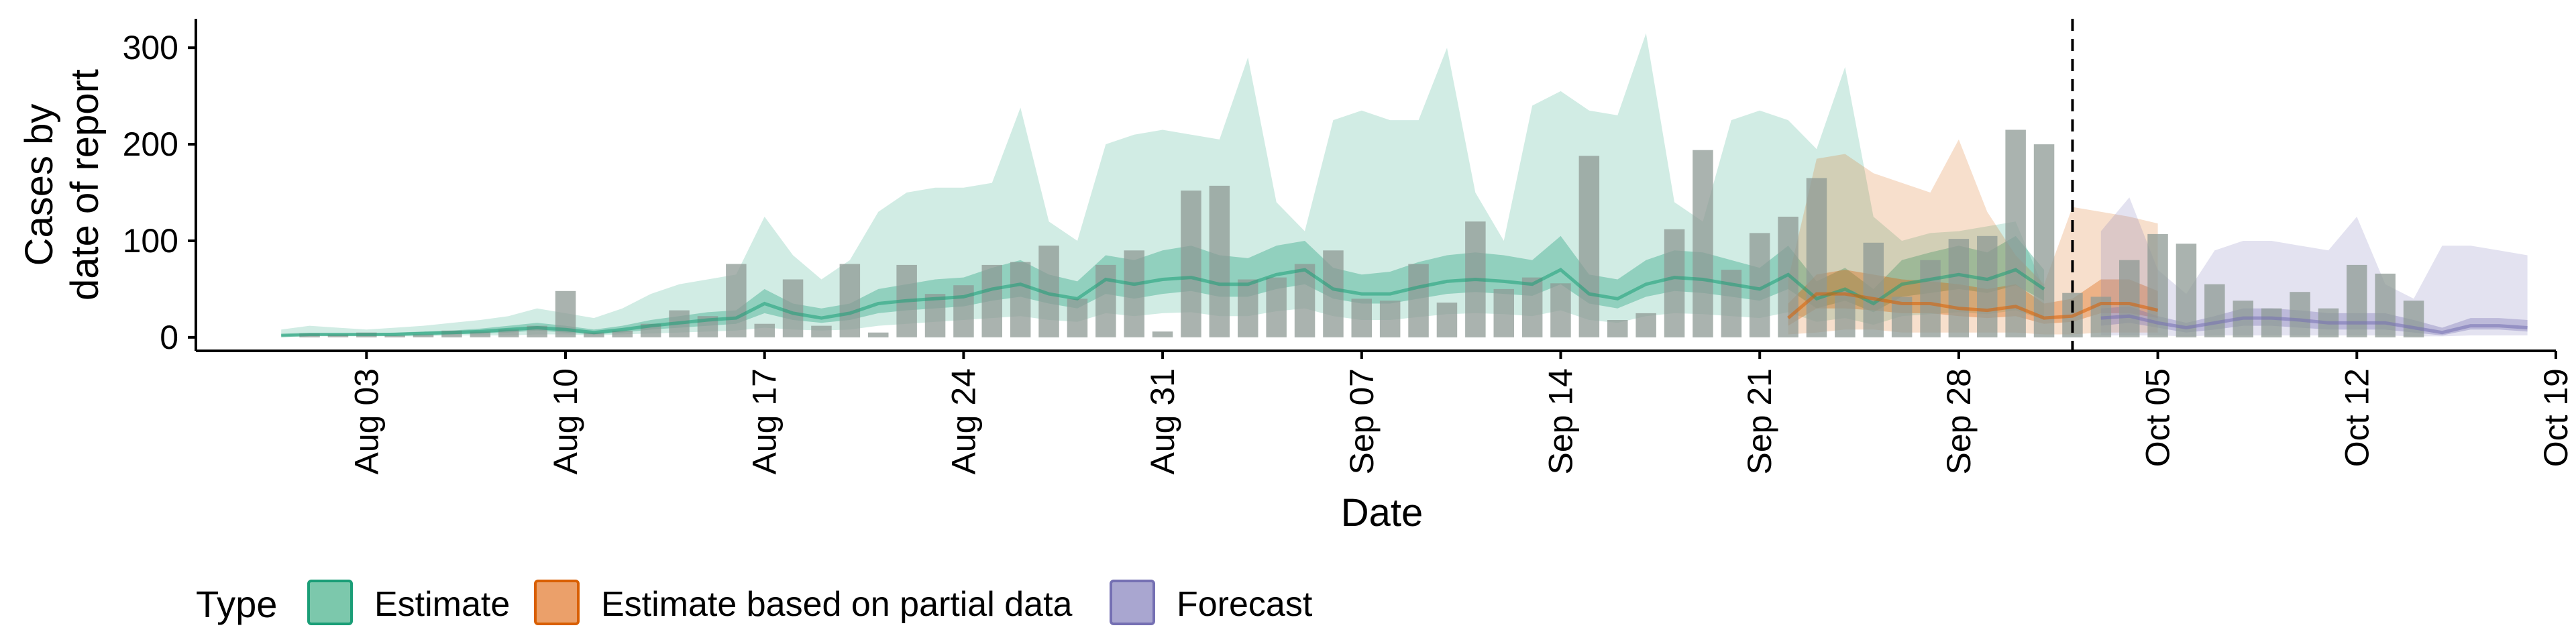  Describe the element at coordinates (159, 192) in the screenshot. I see `y-ticks: 0 100 200 300` at that location.